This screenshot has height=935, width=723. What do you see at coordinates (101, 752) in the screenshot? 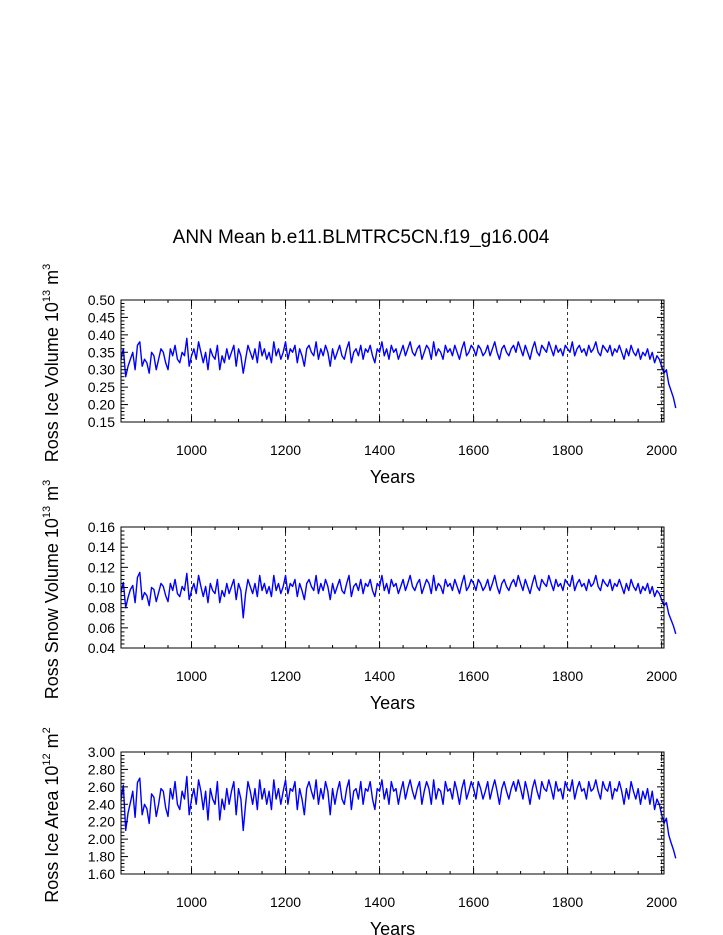
I see `y-tick-label: 3.00` at bounding box center [101, 752].